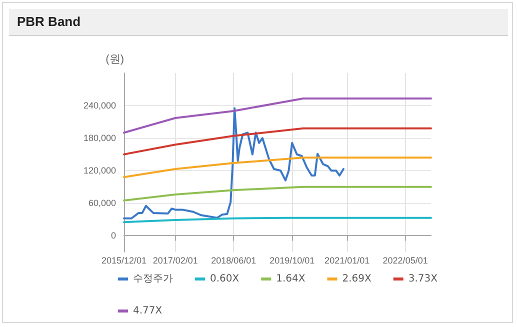 Image resolution: width=517 pixels, height=327 pixels. I want to click on y-tick-label: 60,000, so click(102, 203).